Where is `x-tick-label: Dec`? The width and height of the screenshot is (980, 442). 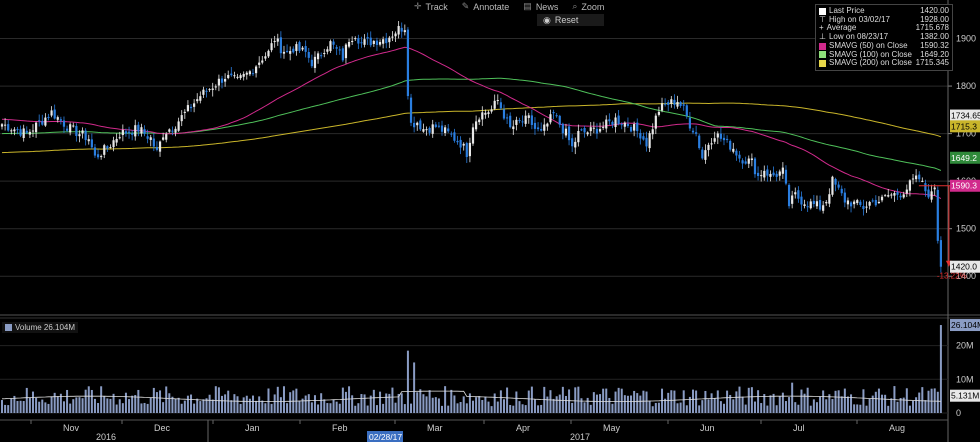 x-tick-label: Dec is located at coordinates (162, 428).